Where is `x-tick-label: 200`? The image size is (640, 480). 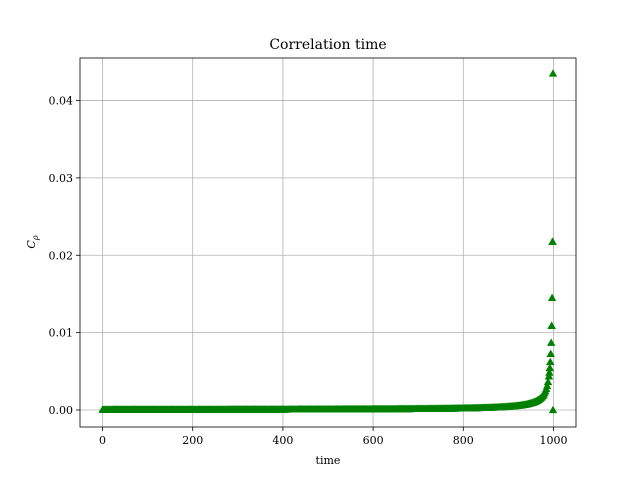 x-tick-label: 200 is located at coordinates (192, 440).